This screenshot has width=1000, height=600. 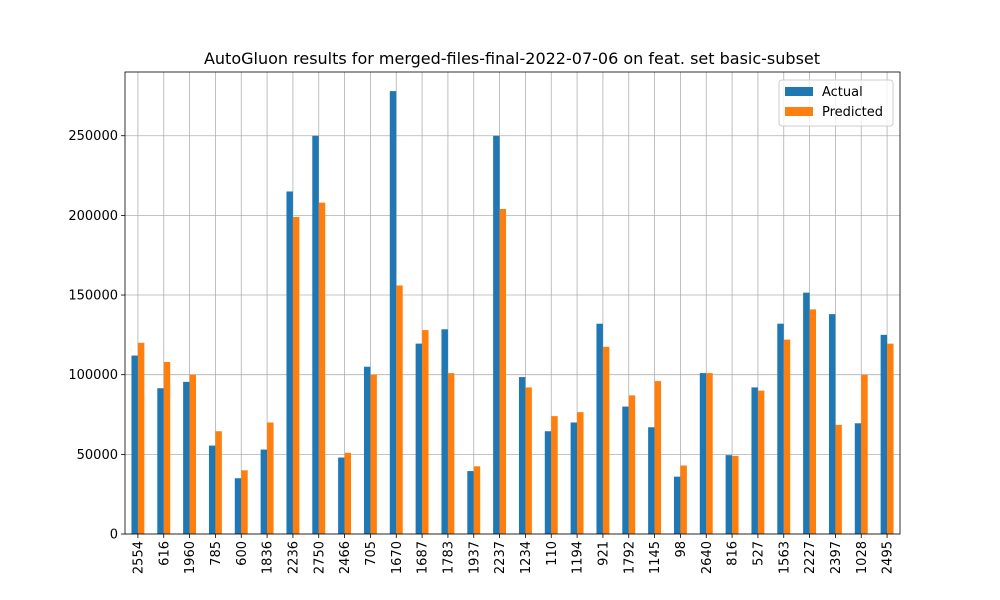 What do you see at coordinates (784, 557) in the screenshot?
I see `x-tick-label: 1563` at bounding box center [784, 557].